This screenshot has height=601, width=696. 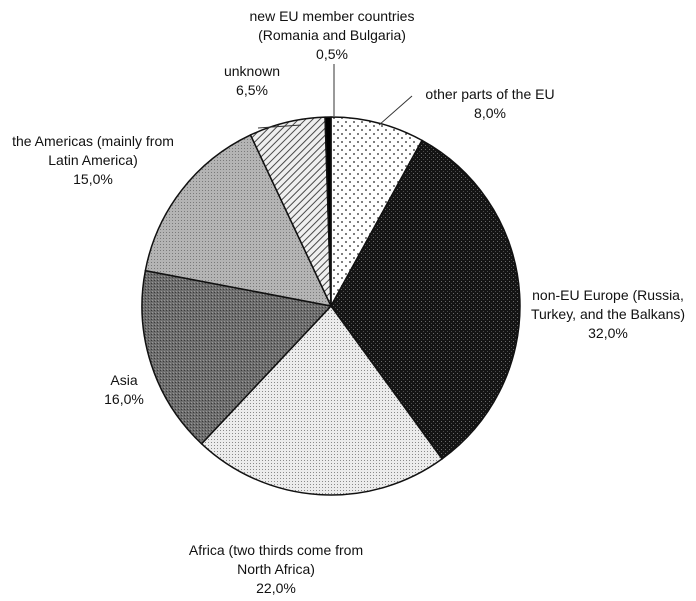 I want to click on slice-value-label: 8,0%, so click(x=490, y=113).